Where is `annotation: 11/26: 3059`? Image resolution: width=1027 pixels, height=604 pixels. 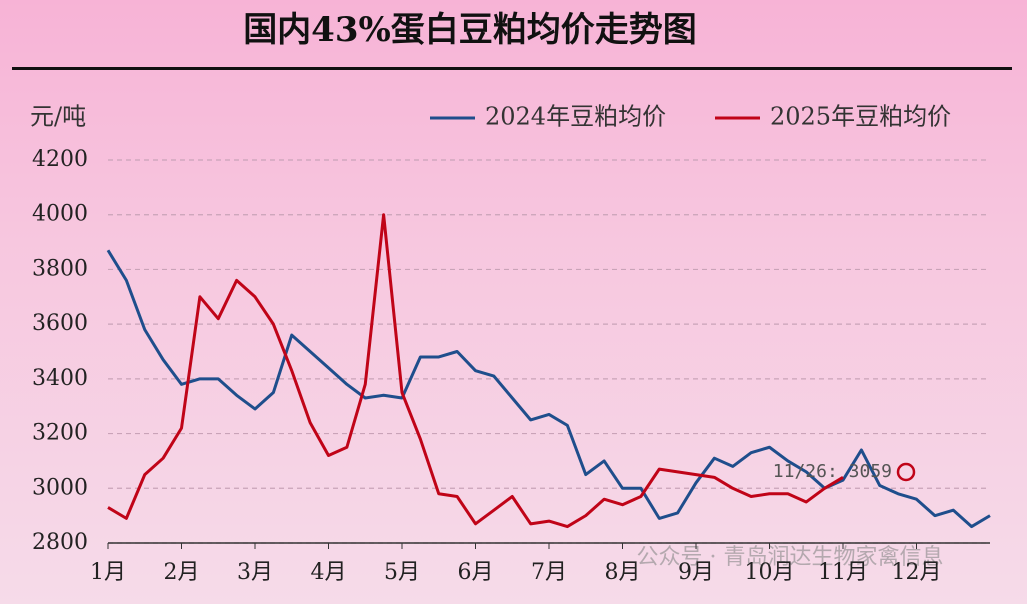 annotation: 11/26: 3059 is located at coordinates (832, 471).